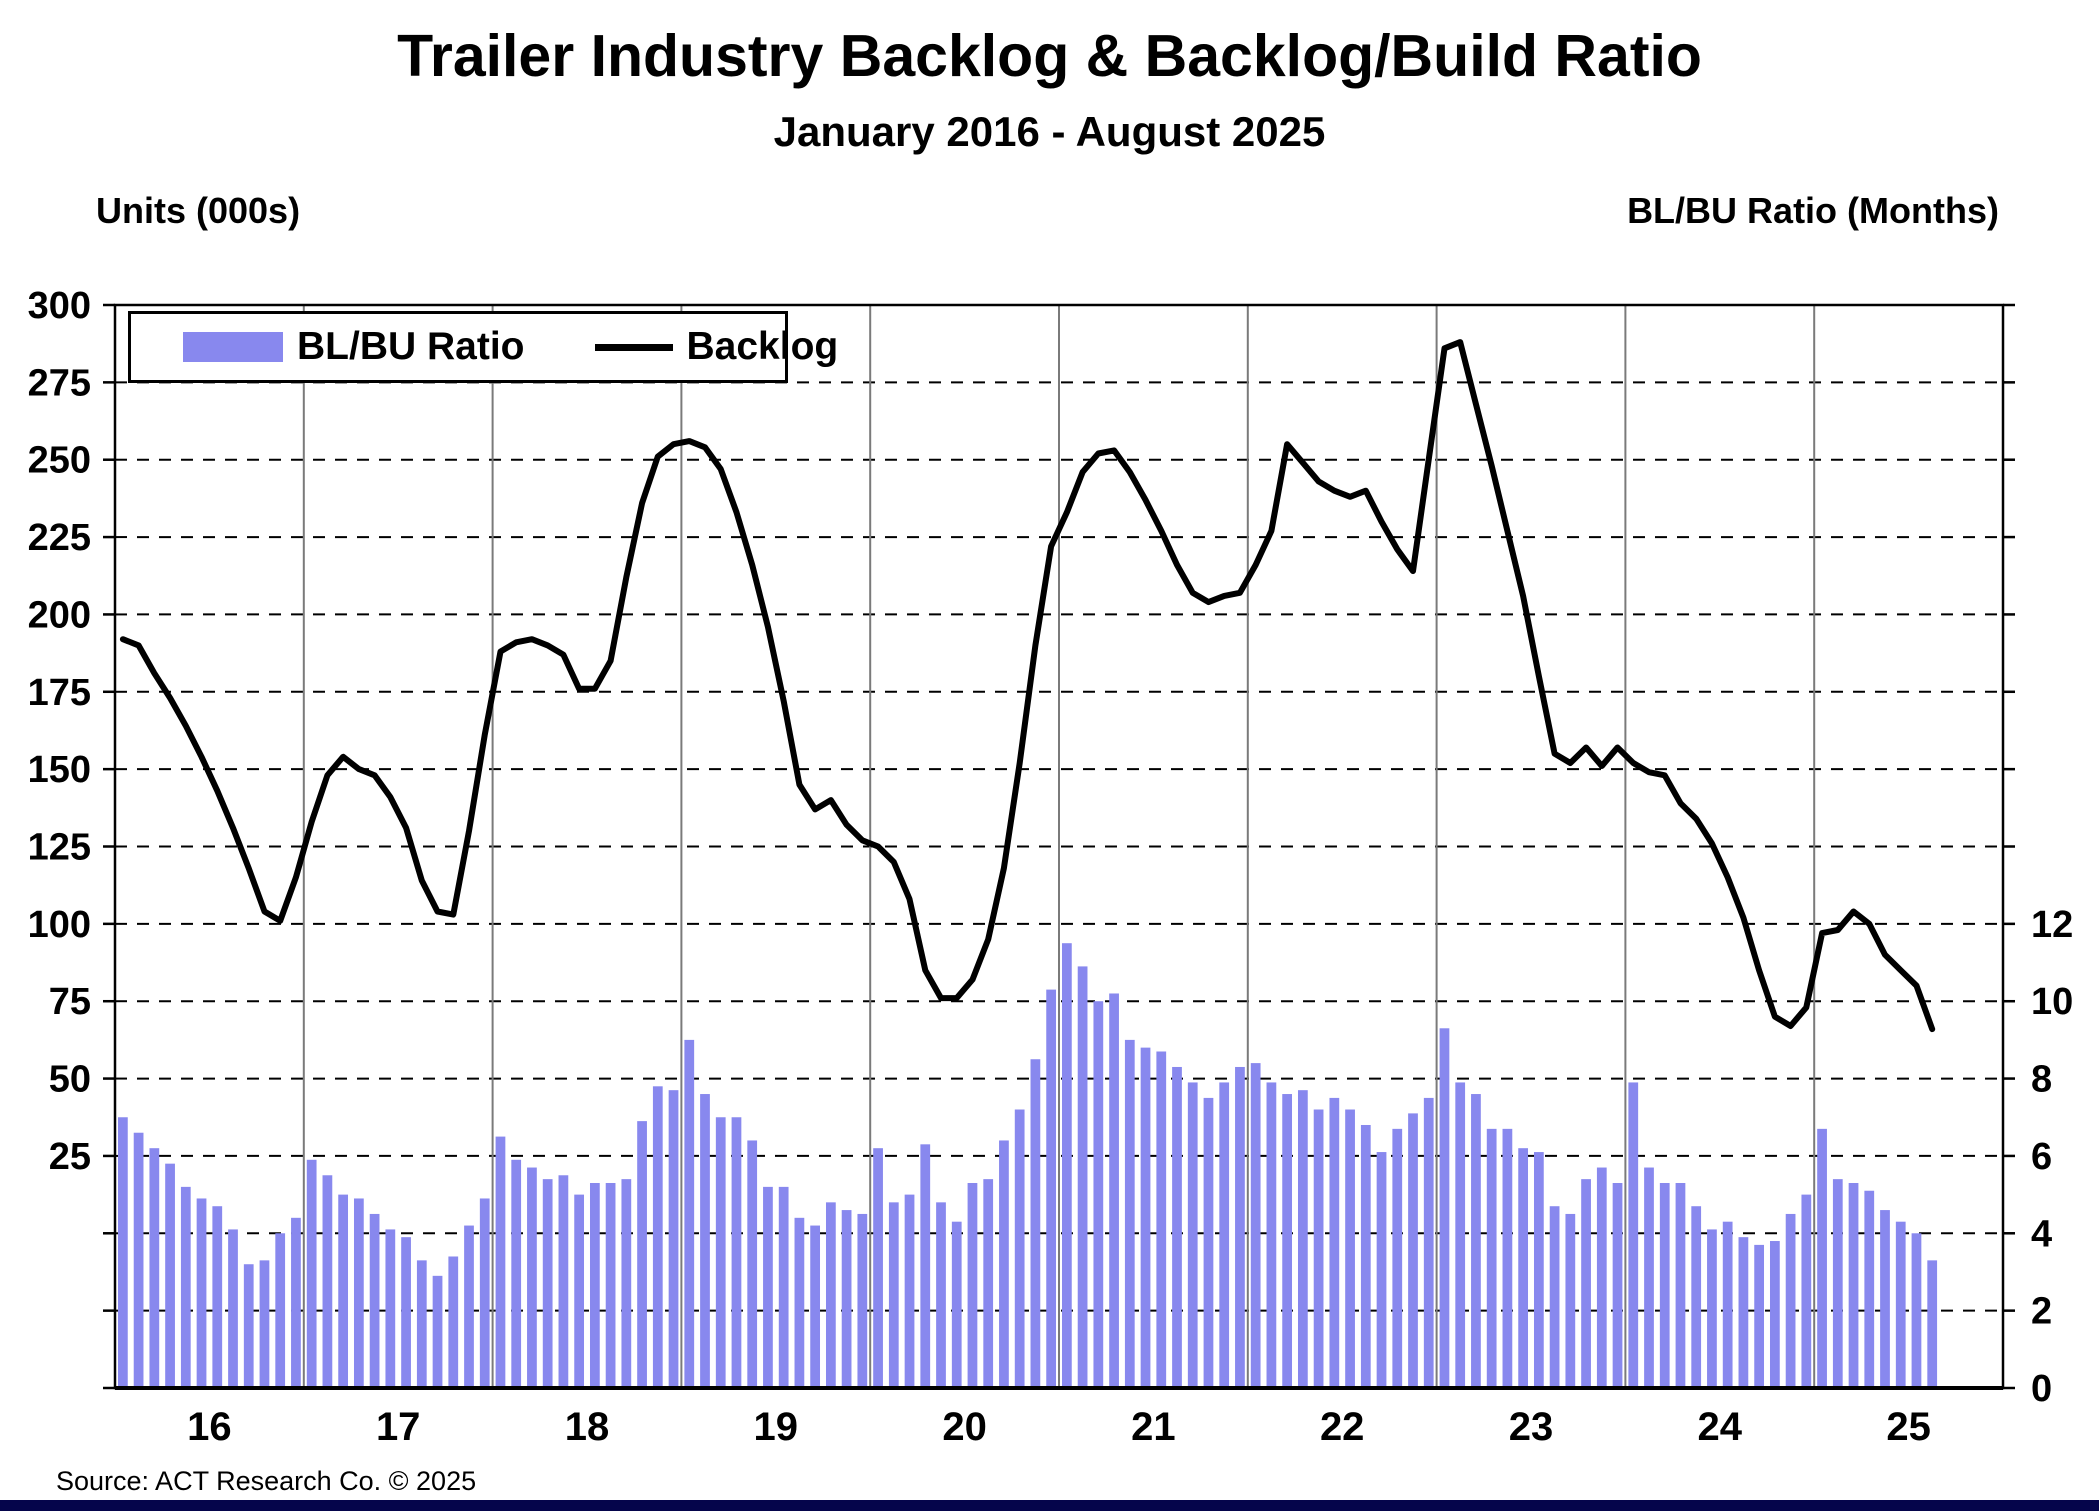 This screenshot has width=2099, height=1511. Describe the element at coordinates (70, 1080) in the screenshot. I see `left-tick-label: 50` at that location.